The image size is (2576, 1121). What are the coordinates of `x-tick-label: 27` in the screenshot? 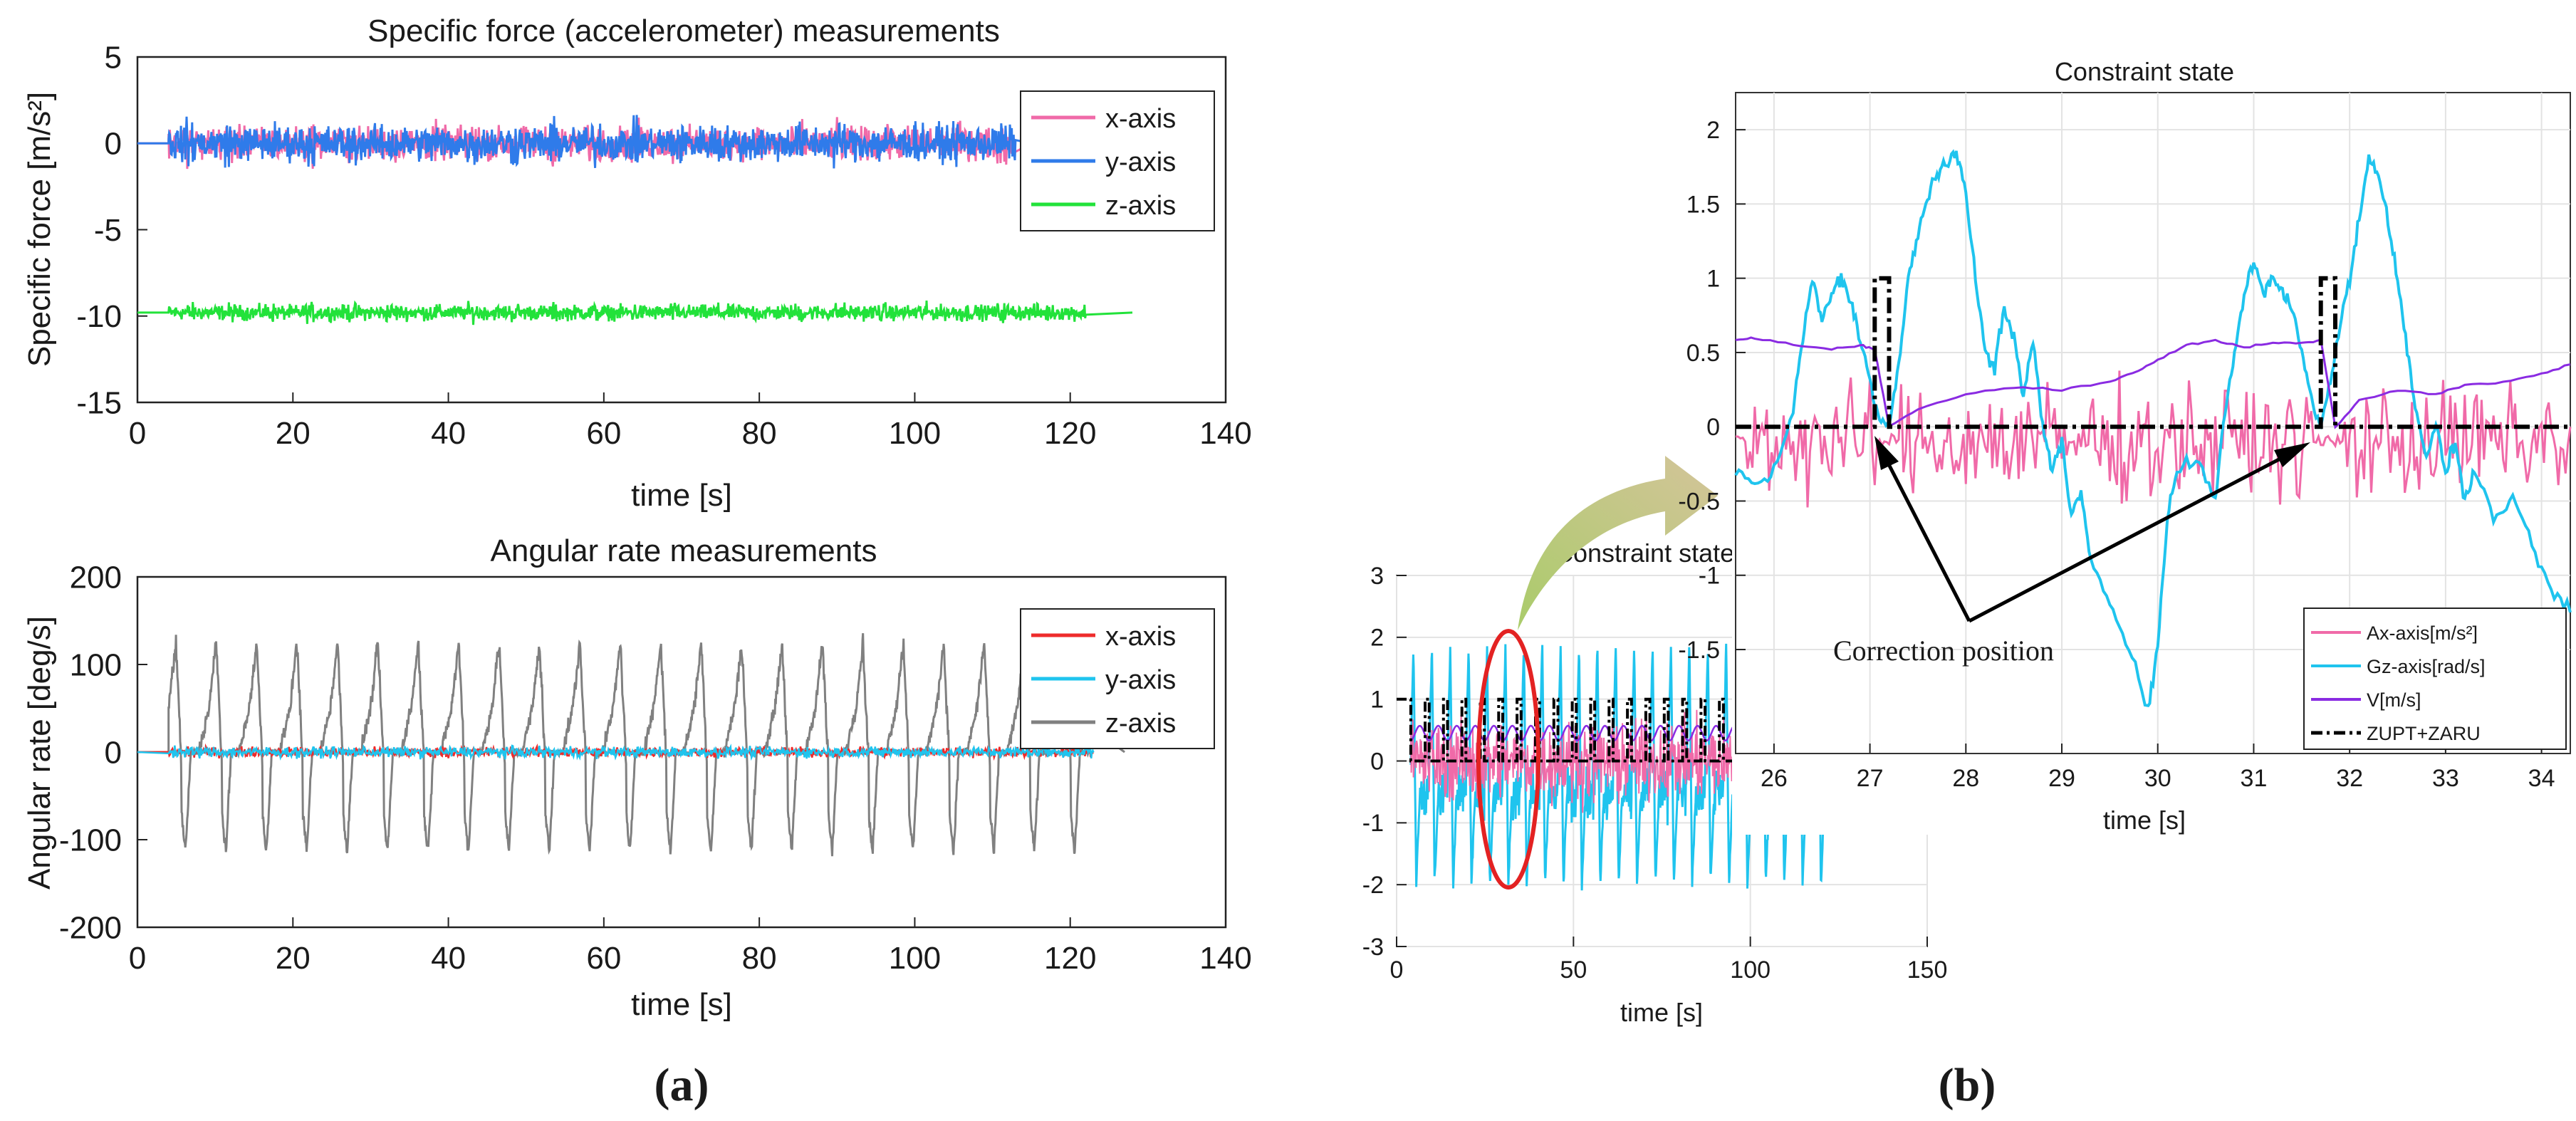 It's located at (1870, 778).